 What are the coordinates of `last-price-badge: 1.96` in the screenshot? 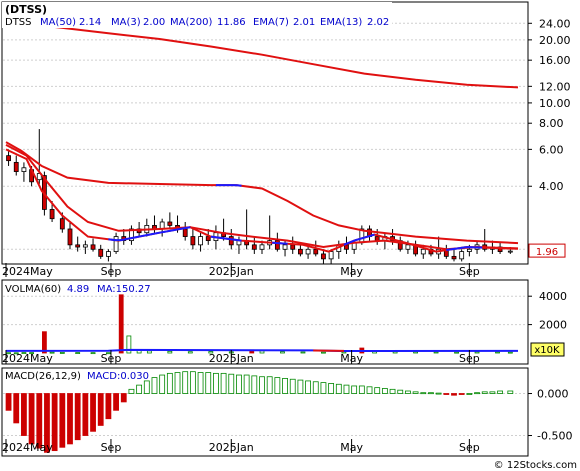 It's located at (547, 250).